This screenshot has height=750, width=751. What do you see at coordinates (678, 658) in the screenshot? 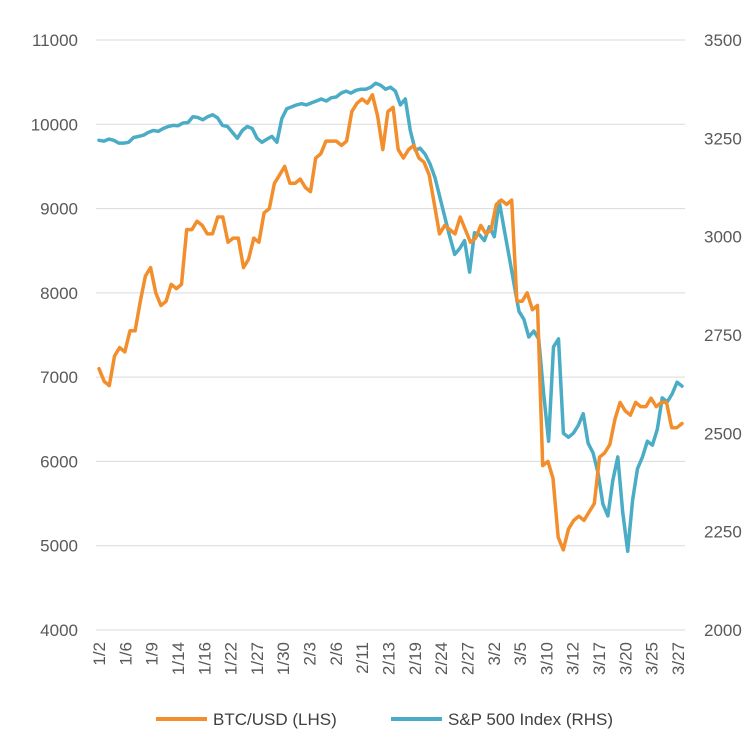
I see `x-tick-label: 3/27` at bounding box center [678, 658].